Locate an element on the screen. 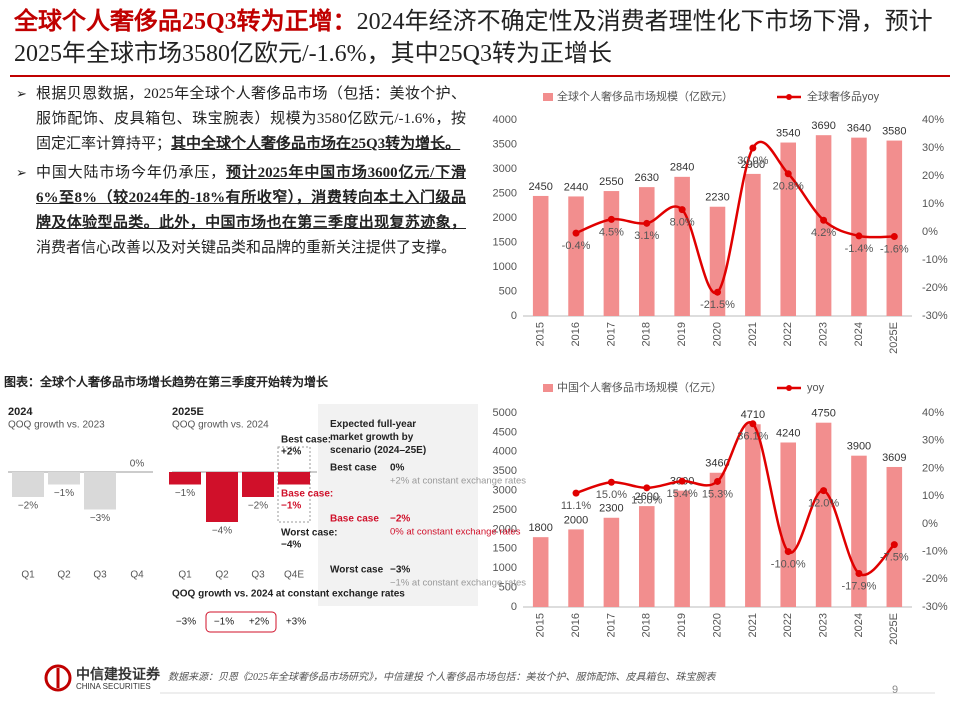  bar-label: 3640 is located at coordinates (859, 129).